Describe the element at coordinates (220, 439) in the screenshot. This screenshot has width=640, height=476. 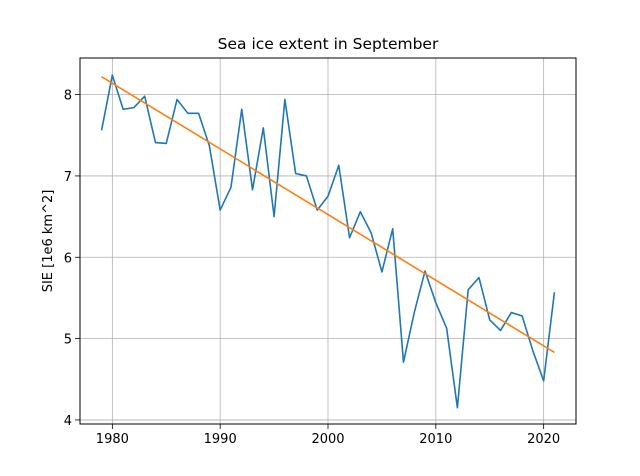
I see `x-tick-label: 1990` at that location.